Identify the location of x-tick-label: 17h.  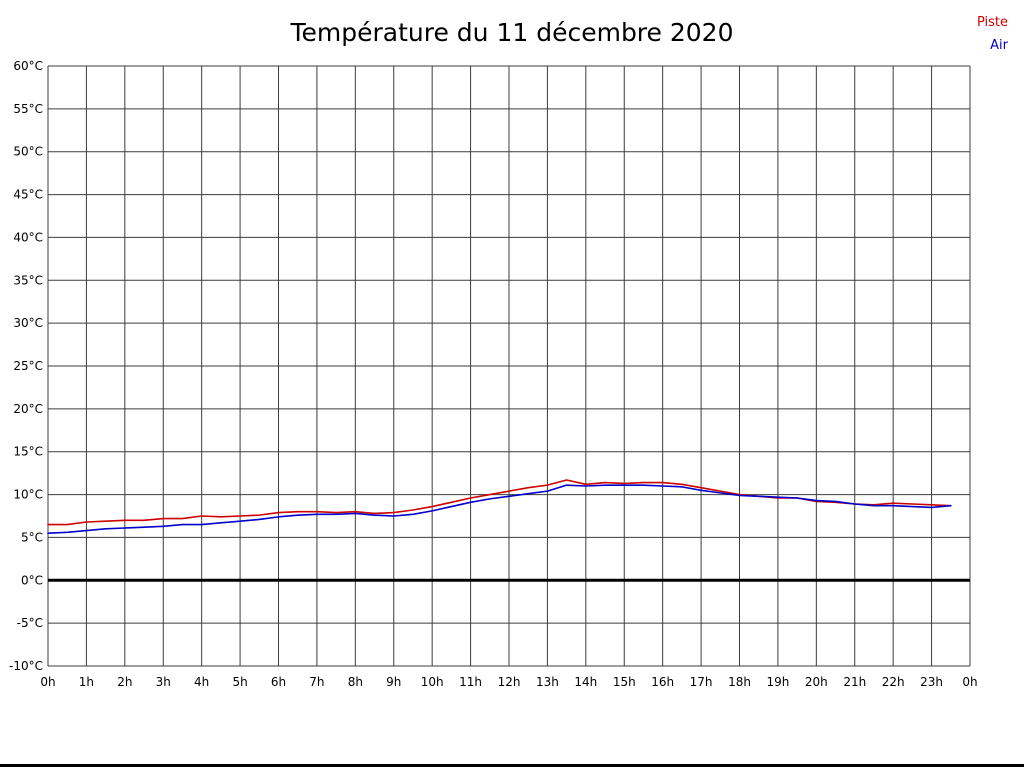
(701, 682).